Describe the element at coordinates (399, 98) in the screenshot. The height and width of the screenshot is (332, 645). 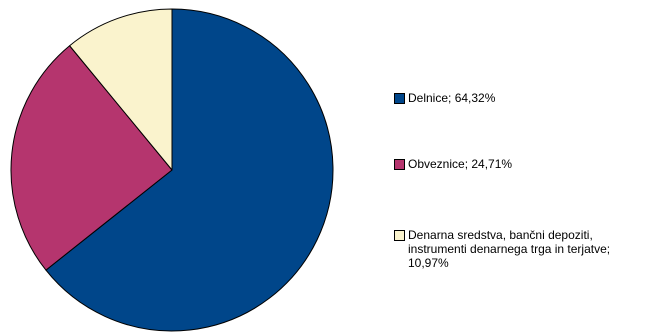
I see `legend-swatch-delnice` at that location.